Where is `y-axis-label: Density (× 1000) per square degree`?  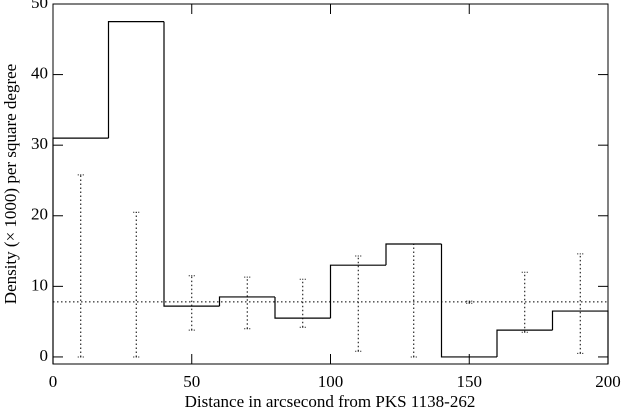 y-axis-label: Density (× 1000) per square degree is located at coordinates (10, 184).